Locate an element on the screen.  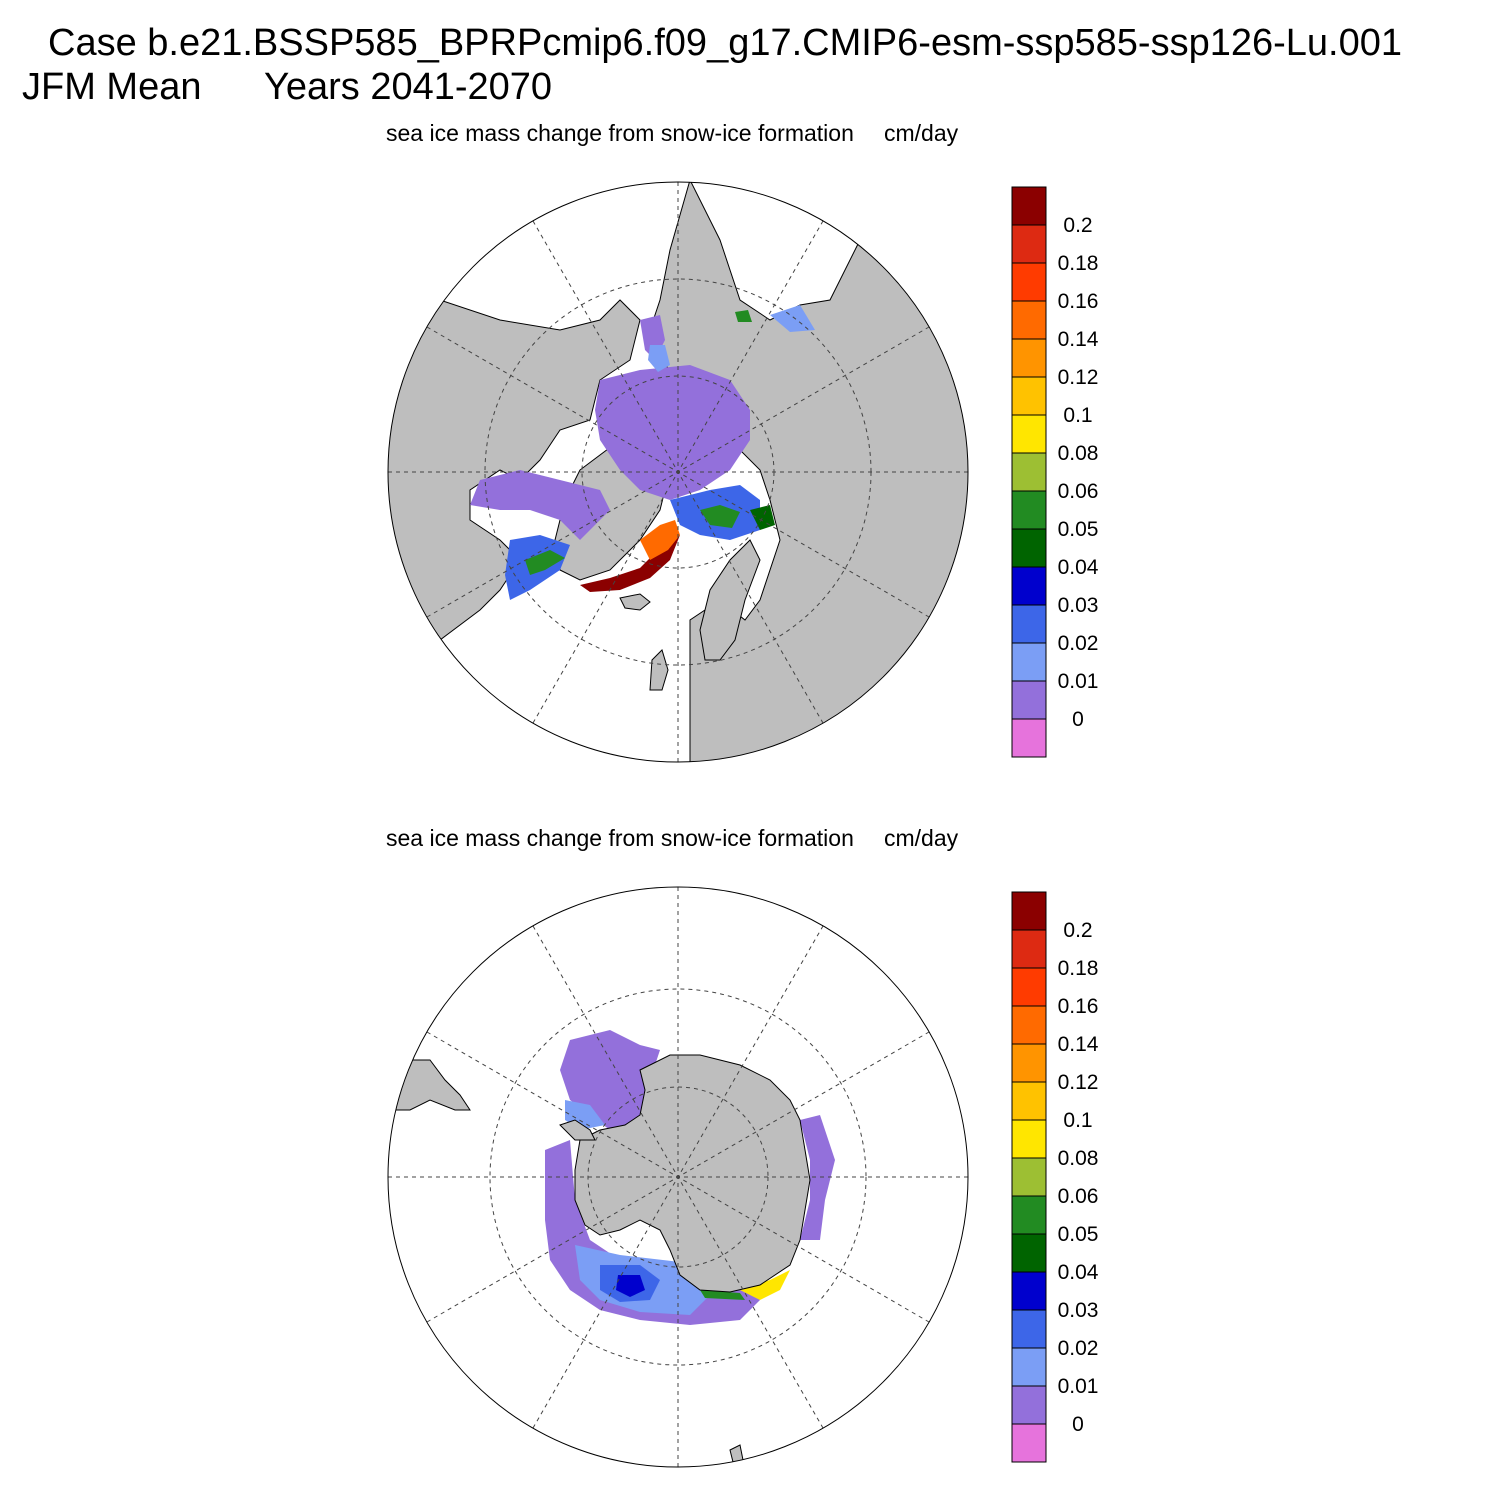
south-panel-units: cm/day is located at coordinates (921, 838).